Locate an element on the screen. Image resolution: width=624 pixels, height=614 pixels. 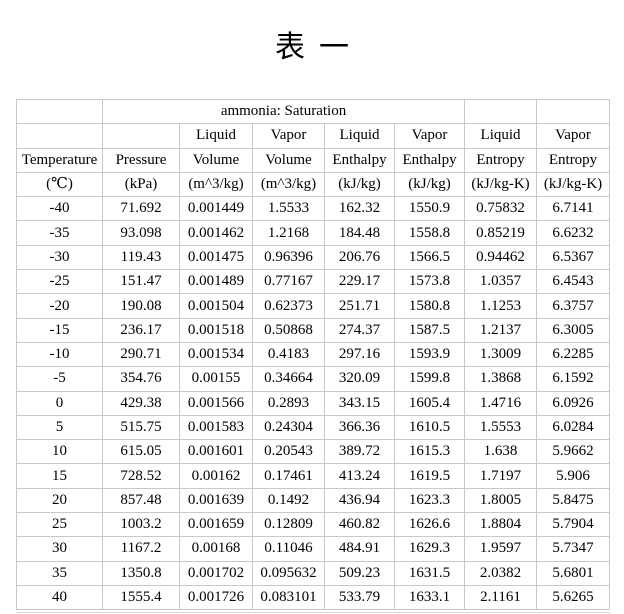
table-cell: 1580.8 is located at coordinates (429, 306).